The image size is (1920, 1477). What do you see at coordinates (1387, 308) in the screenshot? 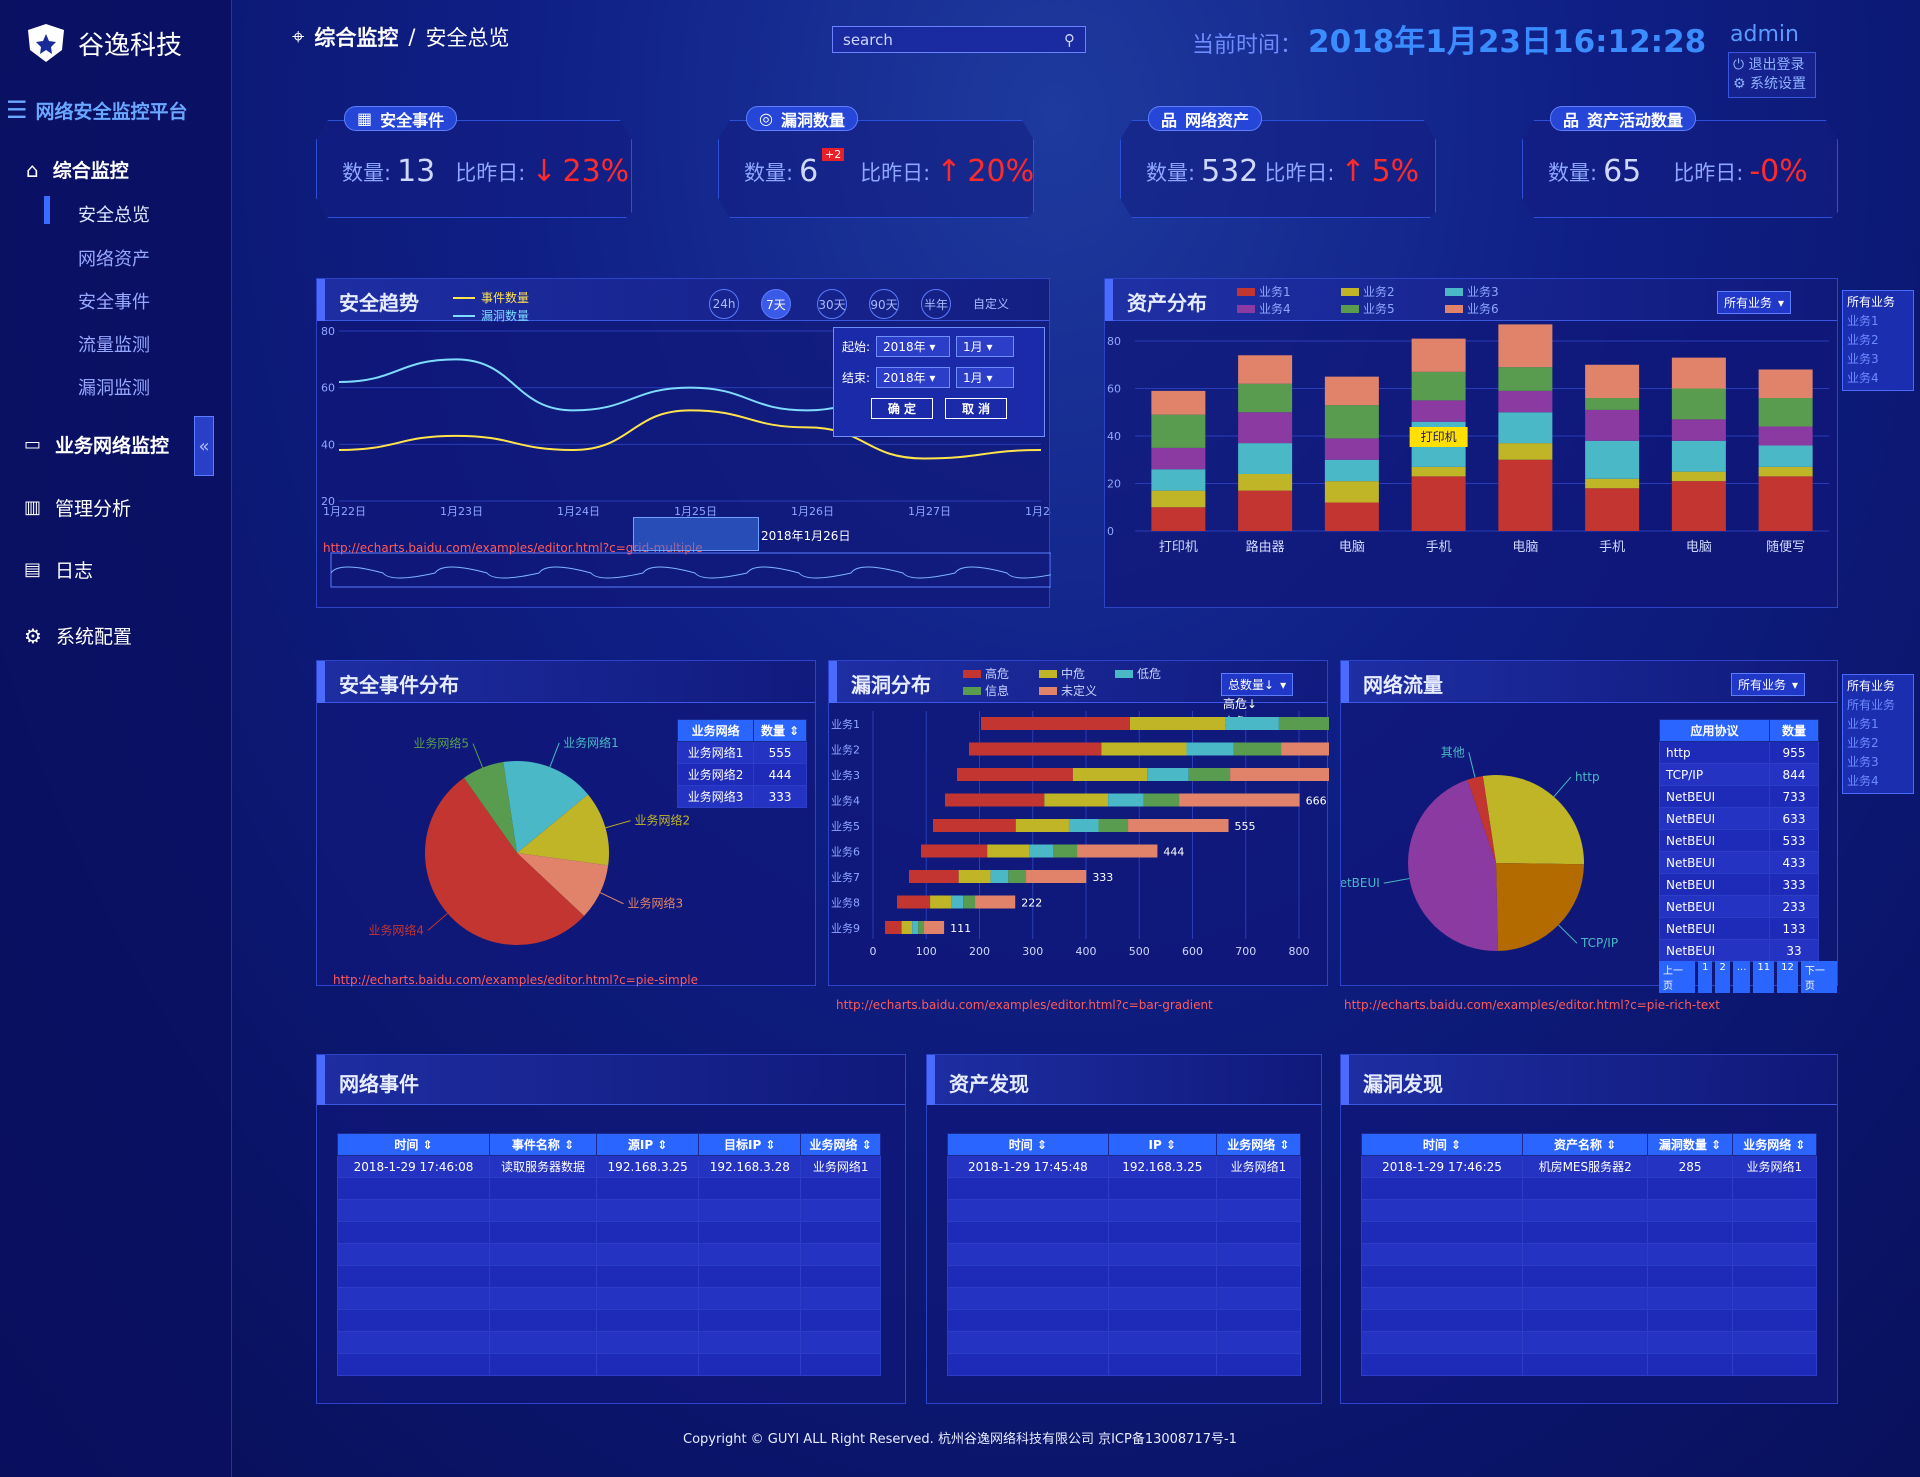
I see `legend-item: 业务5` at bounding box center [1387, 308].